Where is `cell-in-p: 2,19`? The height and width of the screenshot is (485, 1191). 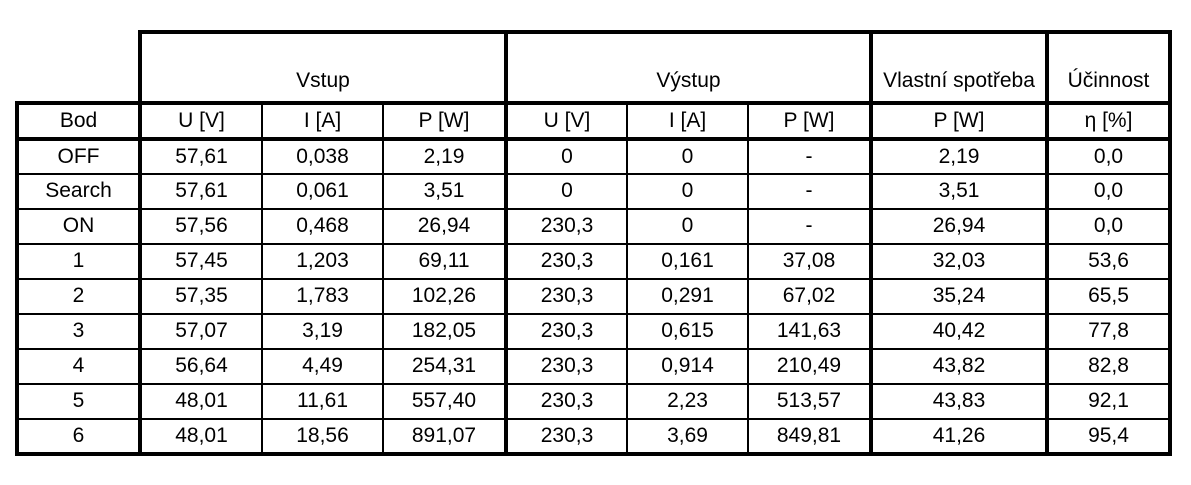
cell-in-p: 2,19 is located at coordinates (444, 156).